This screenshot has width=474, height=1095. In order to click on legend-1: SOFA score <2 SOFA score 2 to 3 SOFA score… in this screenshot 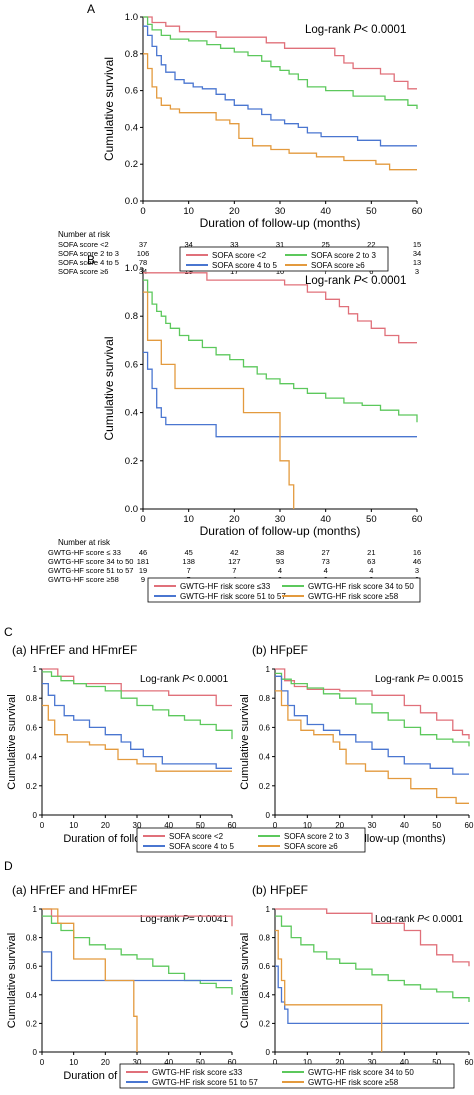, I will do `click(284, 259)`.